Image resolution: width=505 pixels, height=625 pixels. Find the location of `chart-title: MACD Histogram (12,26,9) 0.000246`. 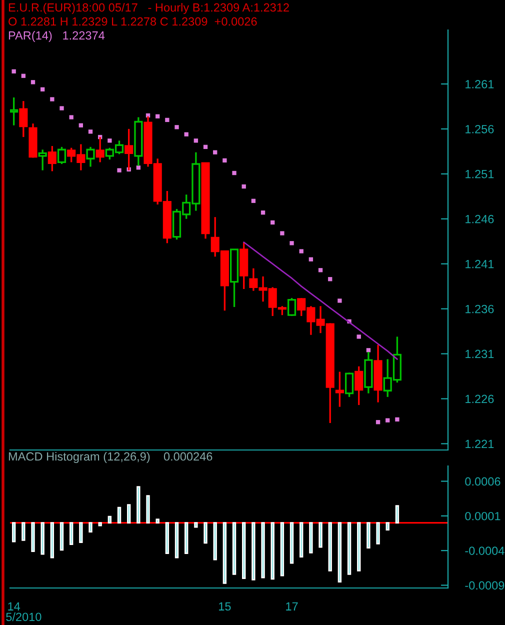

chart-title: MACD Histogram (12,26,9) 0.000246 is located at coordinates (110, 458).